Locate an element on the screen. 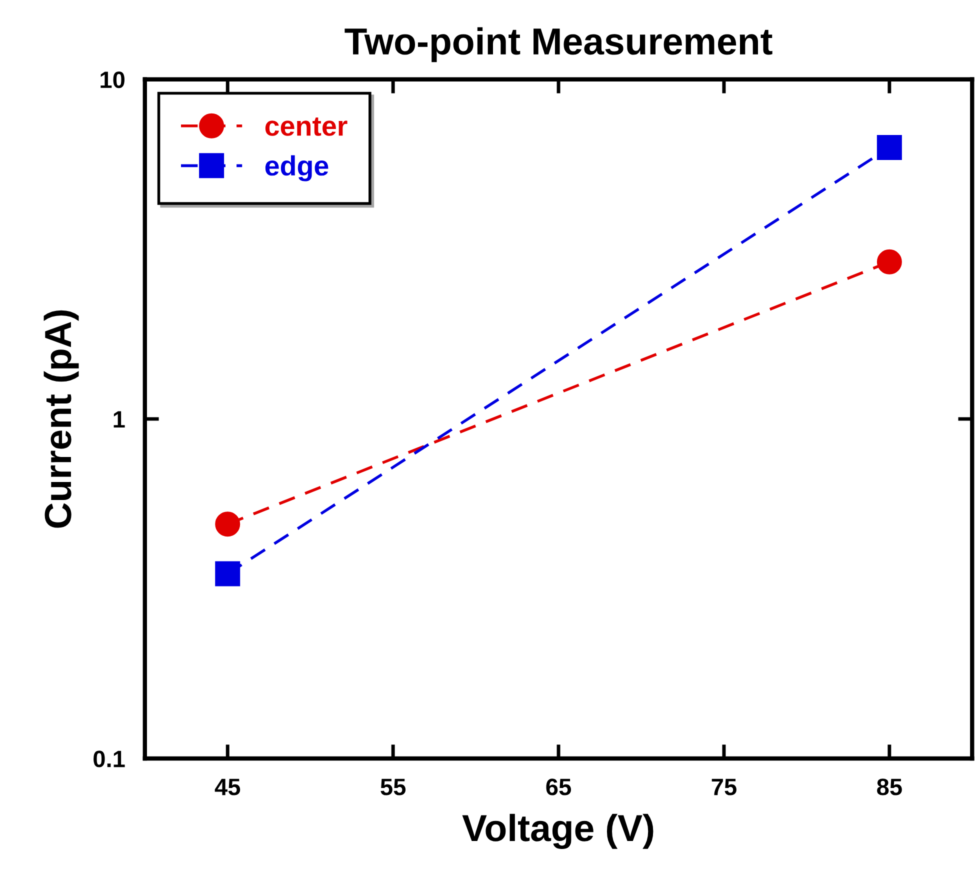  x-tick-label: 55 is located at coordinates (393, 787).